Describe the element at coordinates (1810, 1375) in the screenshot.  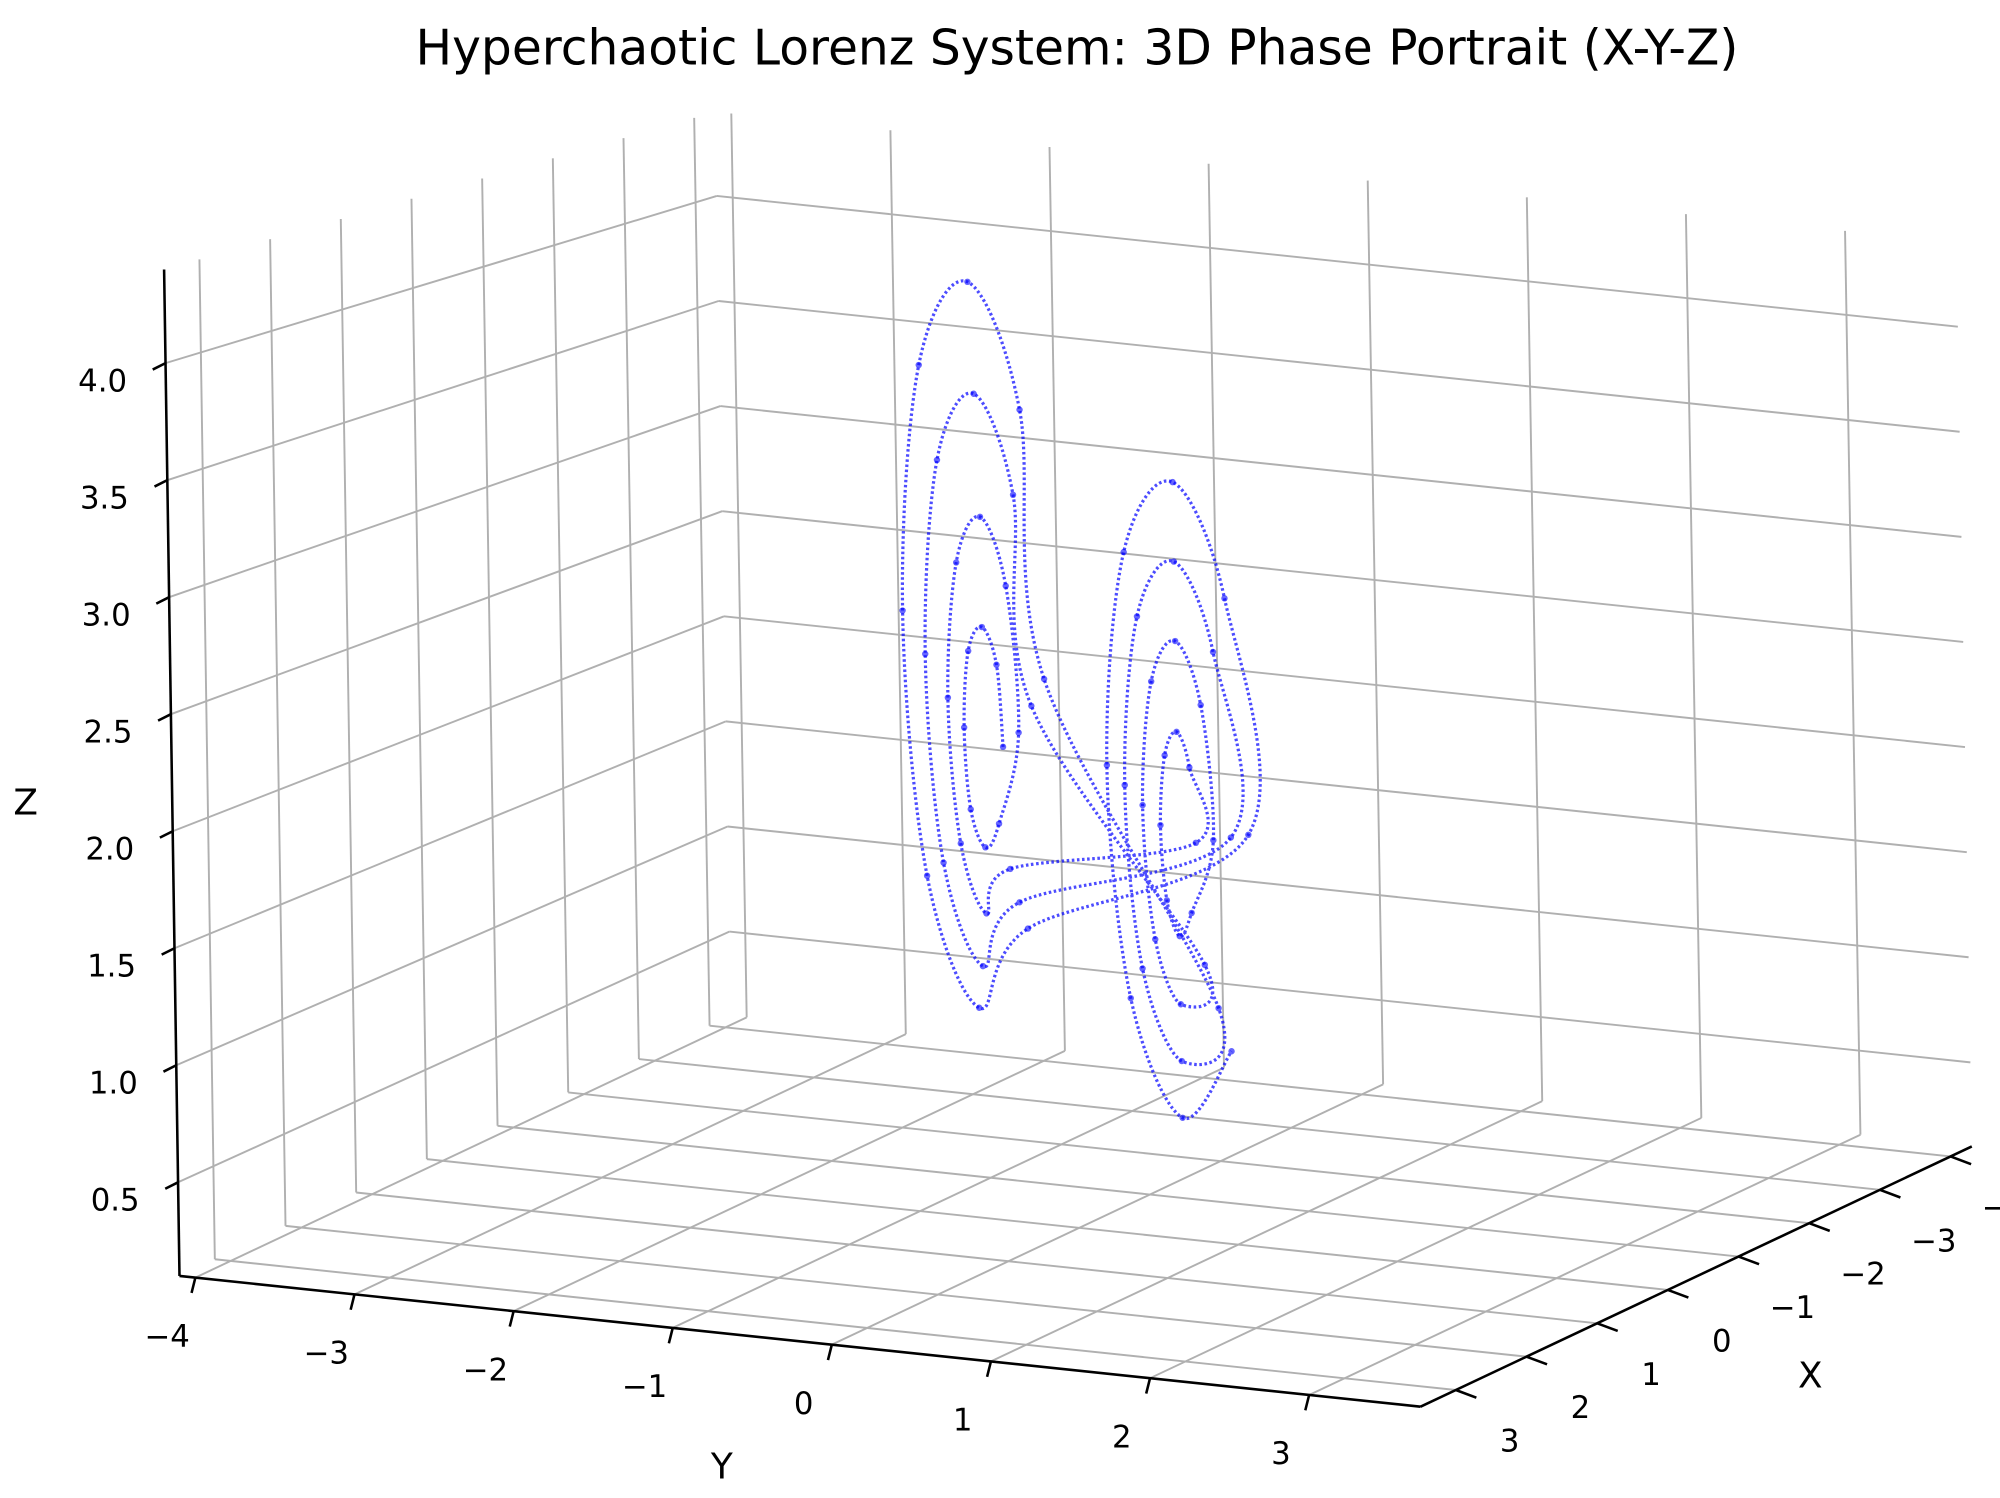
I see `x-axis-label: X` at that location.